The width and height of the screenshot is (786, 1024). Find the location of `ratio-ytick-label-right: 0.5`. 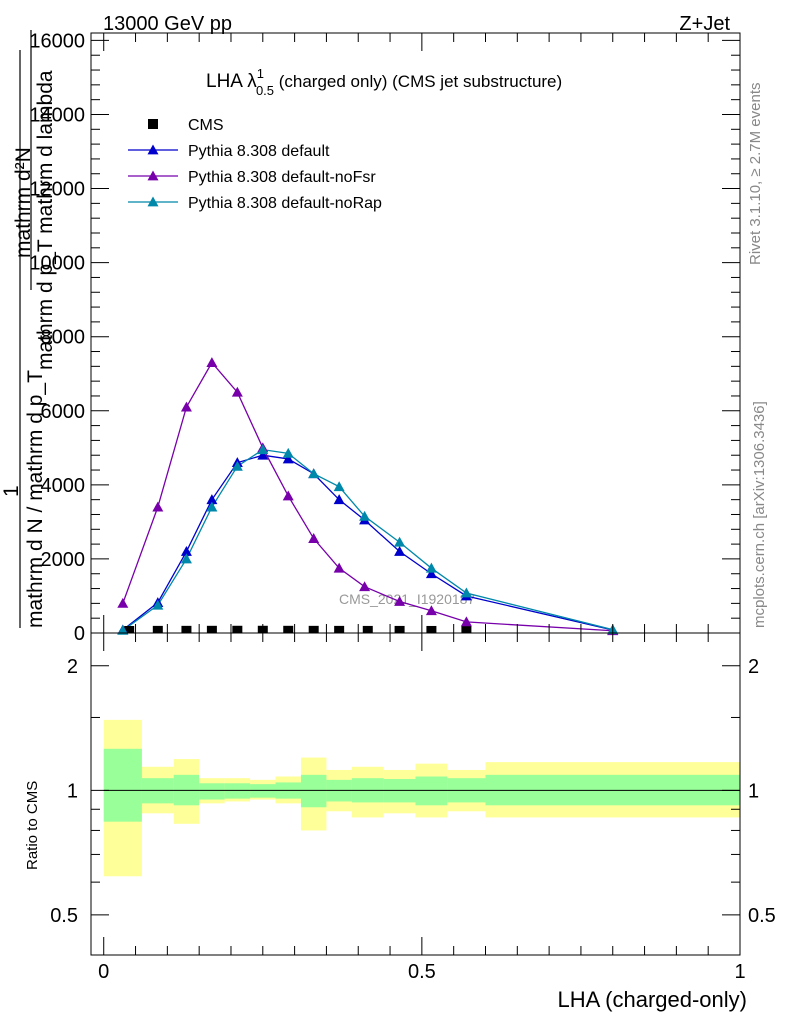

ratio-ytick-label-right: 0.5 is located at coordinates (762, 916).